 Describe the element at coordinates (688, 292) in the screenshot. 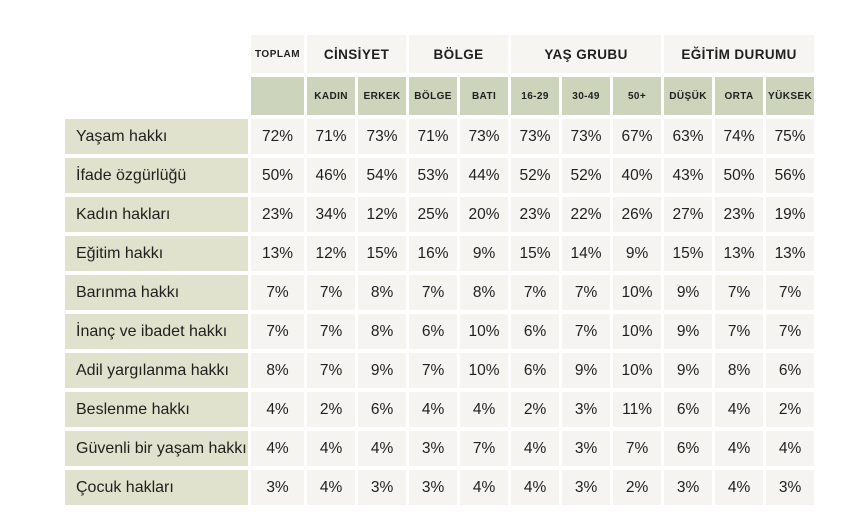

I see `data-cell-4-8: 9%` at that location.